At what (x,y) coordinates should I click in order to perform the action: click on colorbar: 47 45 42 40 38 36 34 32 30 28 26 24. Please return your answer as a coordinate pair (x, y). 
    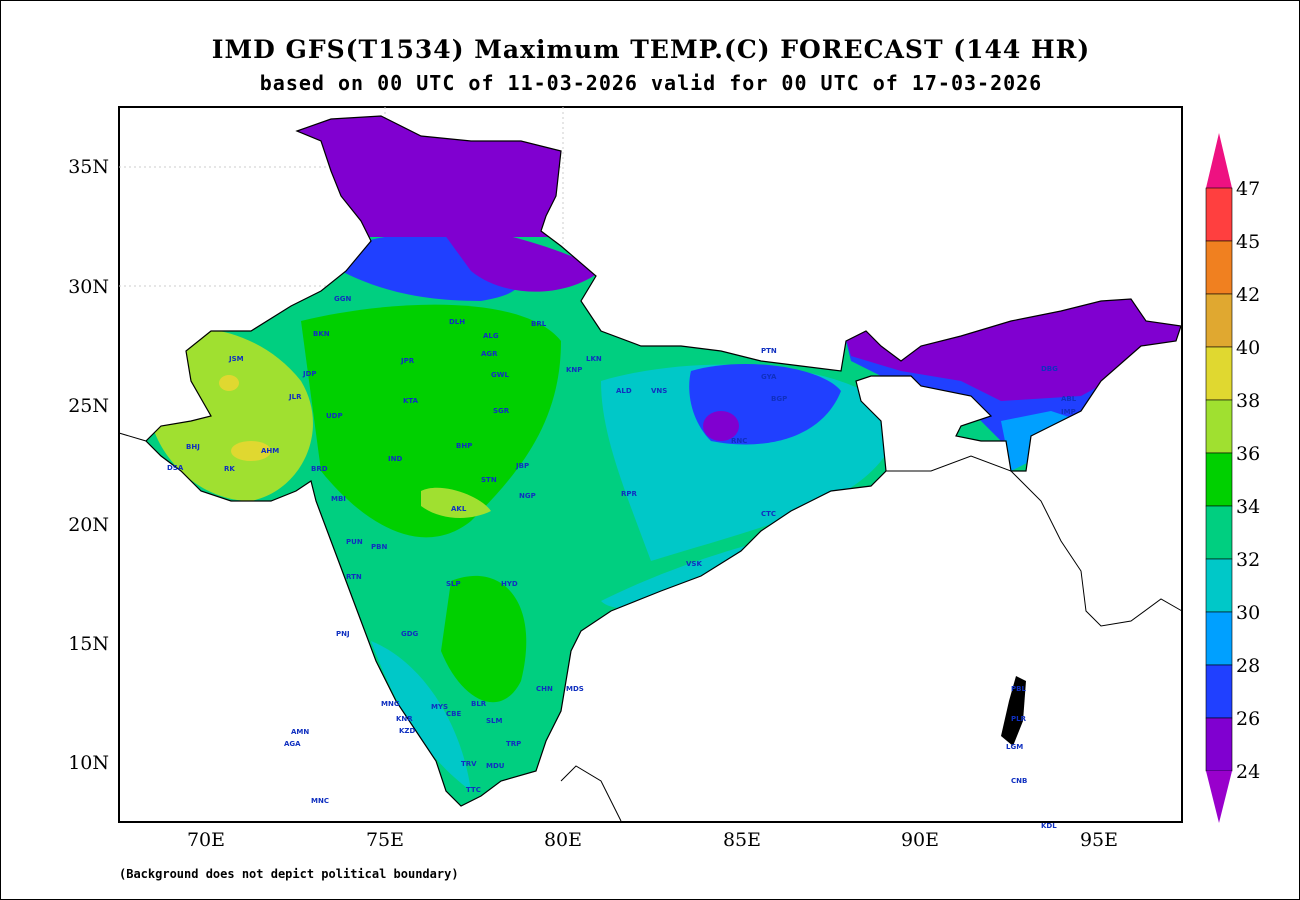
    Looking at the image, I should click on (1232, 478).